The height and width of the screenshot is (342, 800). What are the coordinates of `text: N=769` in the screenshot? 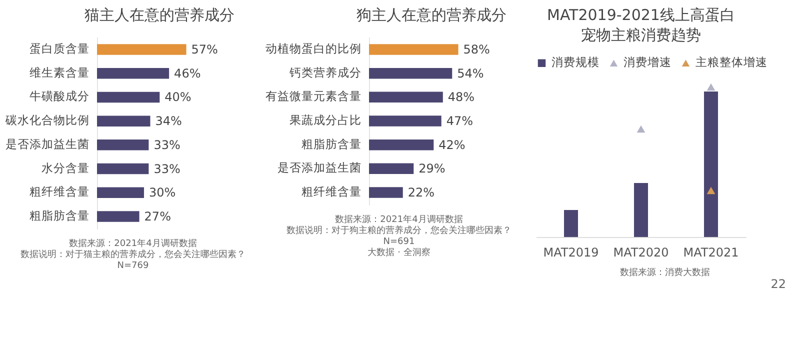 It's located at (133, 266).